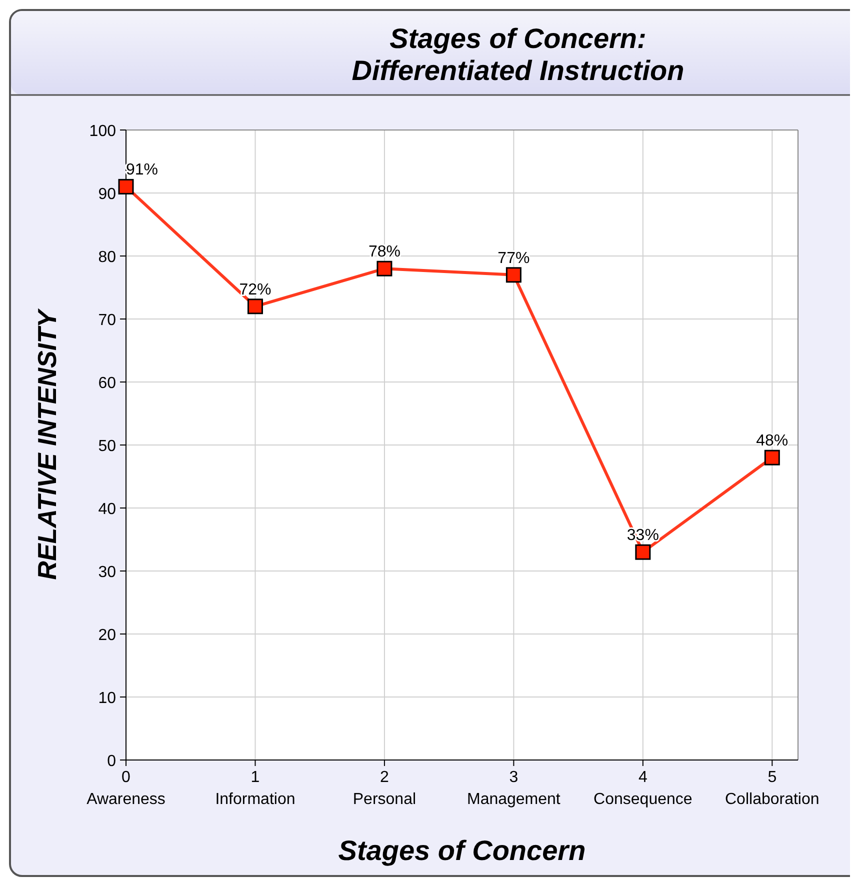  Describe the element at coordinates (462, 850) in the screenshot. I see `x-axis-title: Stages of Concern` at that location.